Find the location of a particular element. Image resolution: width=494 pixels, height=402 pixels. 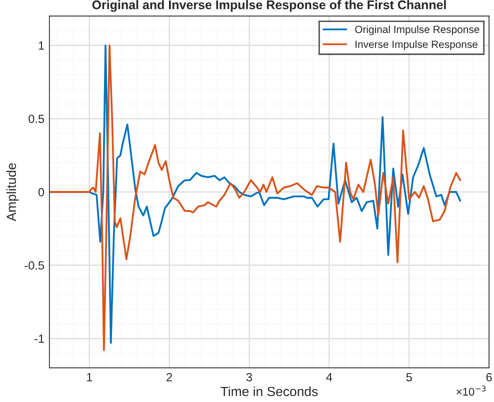

chart-title: Original and Inverse Impulse Response of the First Channel is located at coordinates (269, 6).